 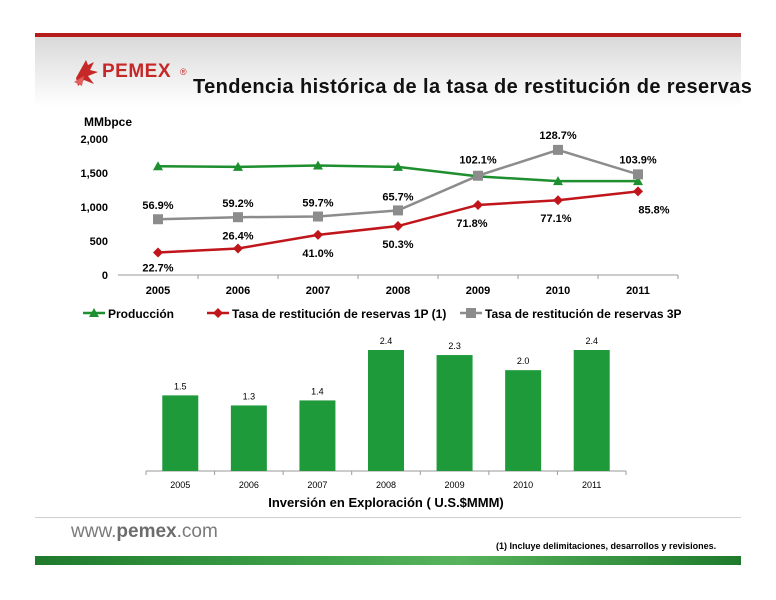 I want to click on data-label-1p: 50.3%, so click(x=397, y=245).